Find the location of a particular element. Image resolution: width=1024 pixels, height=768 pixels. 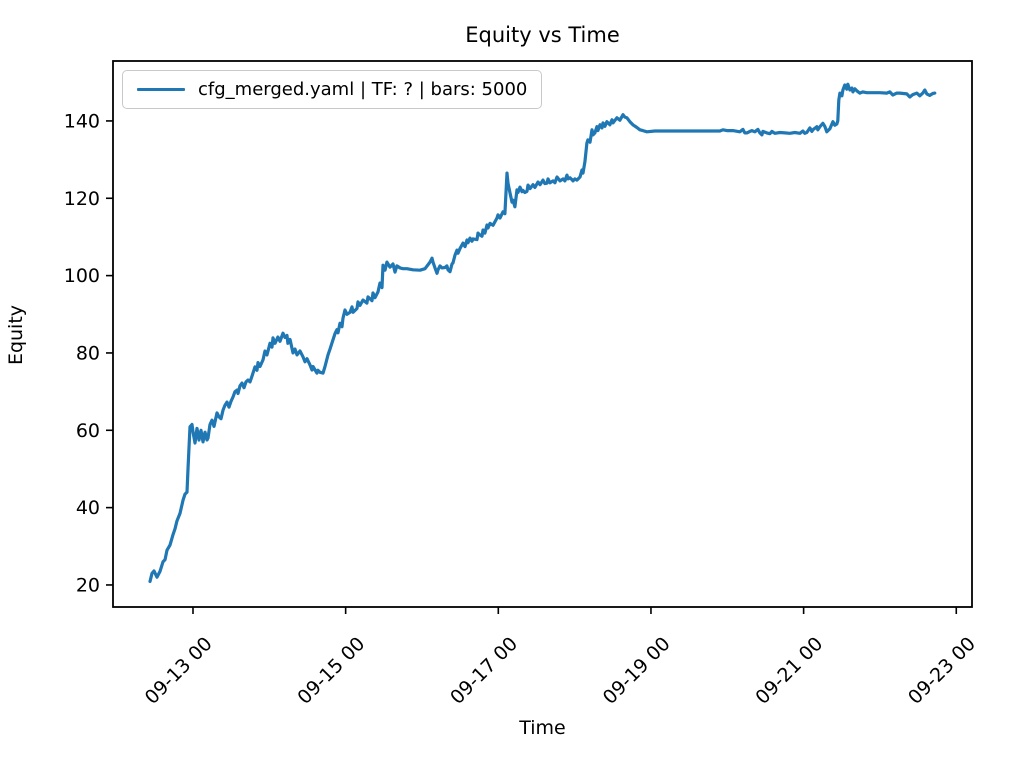

y-tick-label: 40 is located at coordinates (88, 508).